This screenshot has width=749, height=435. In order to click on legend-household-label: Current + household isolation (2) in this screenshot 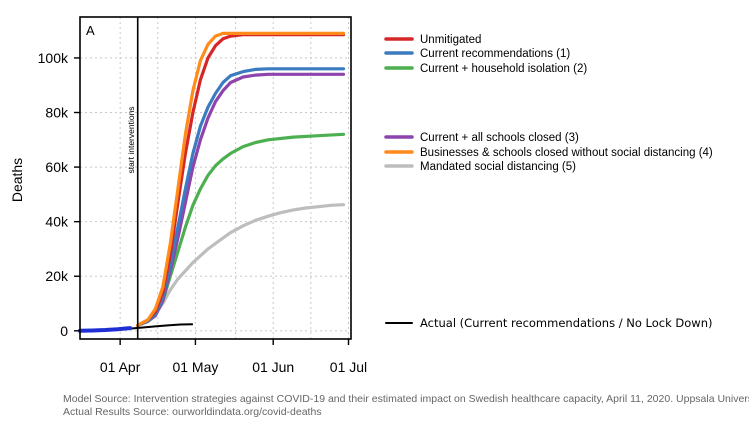, I will do `click(503, 69)`.